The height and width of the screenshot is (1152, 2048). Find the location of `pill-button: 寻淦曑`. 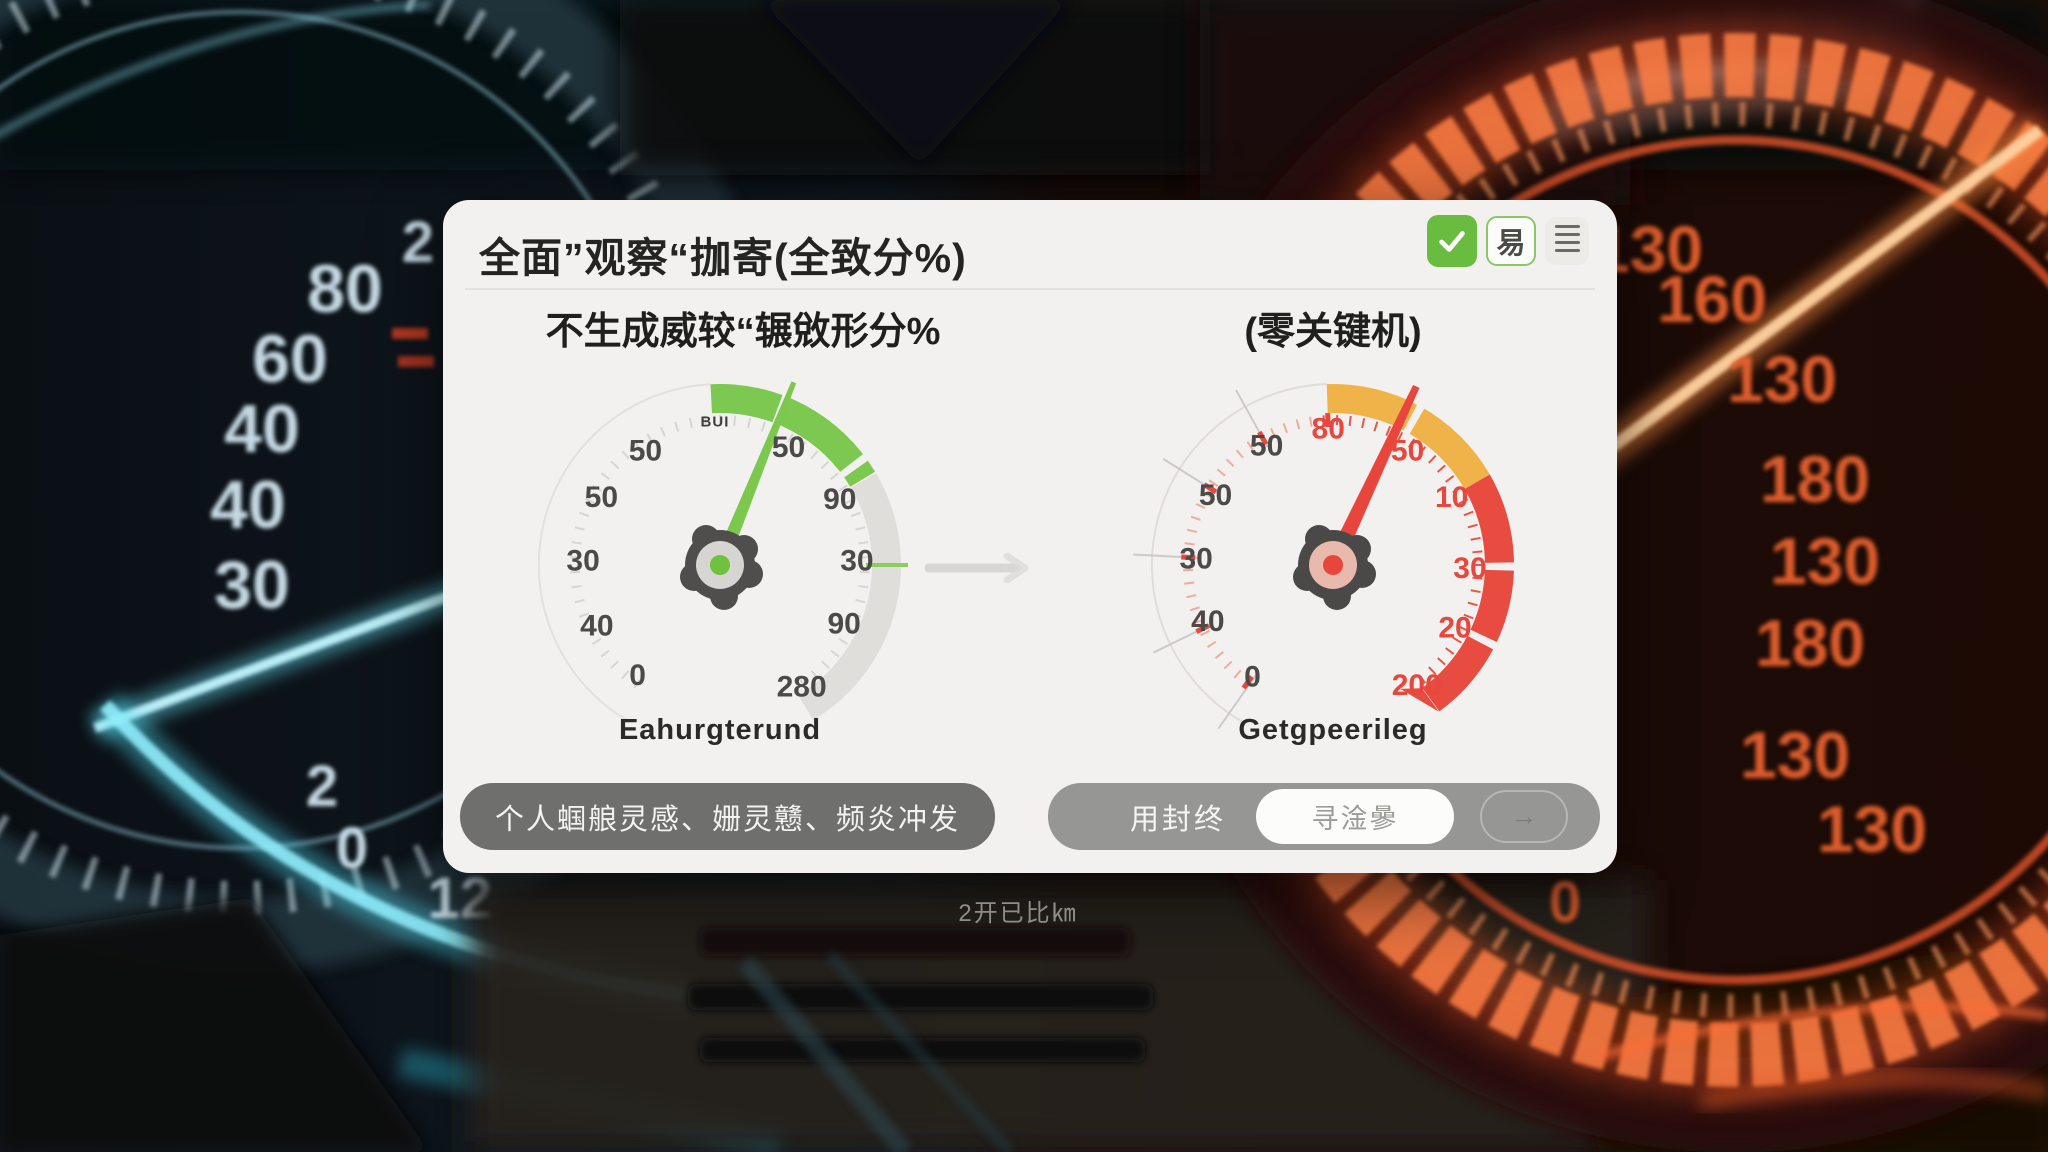

pill-button: 寻淦曑 is located at coordinates (1355, 816).